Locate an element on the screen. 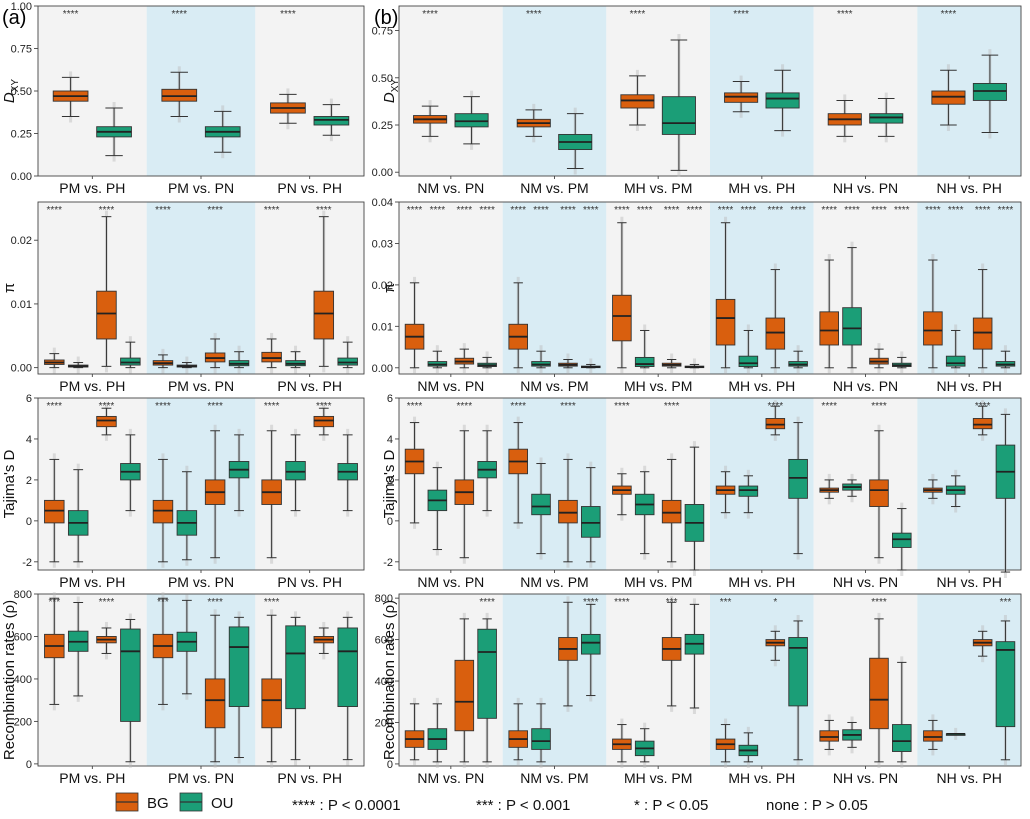 The height and width of the screenshot is (819, 1030). y-axis-label: Tajima's D is located at coordinates (9, 483).